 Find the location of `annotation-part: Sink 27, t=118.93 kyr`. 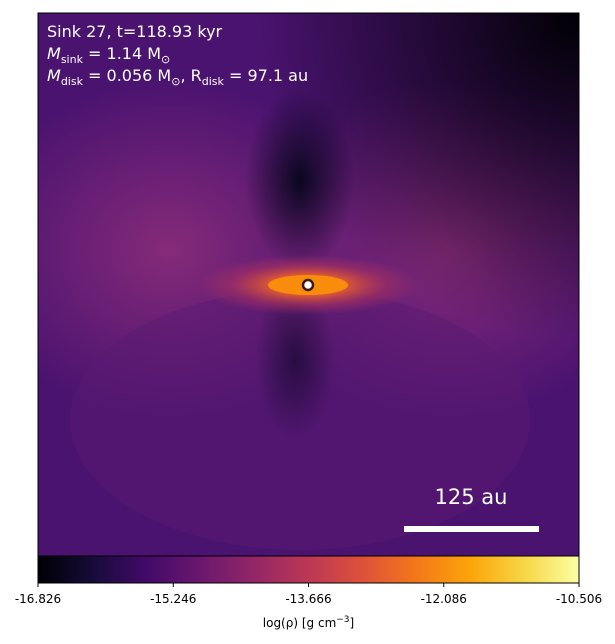

annotation-part: Sink 27, t=118.93 kyr is located at coordinates (135, 31).